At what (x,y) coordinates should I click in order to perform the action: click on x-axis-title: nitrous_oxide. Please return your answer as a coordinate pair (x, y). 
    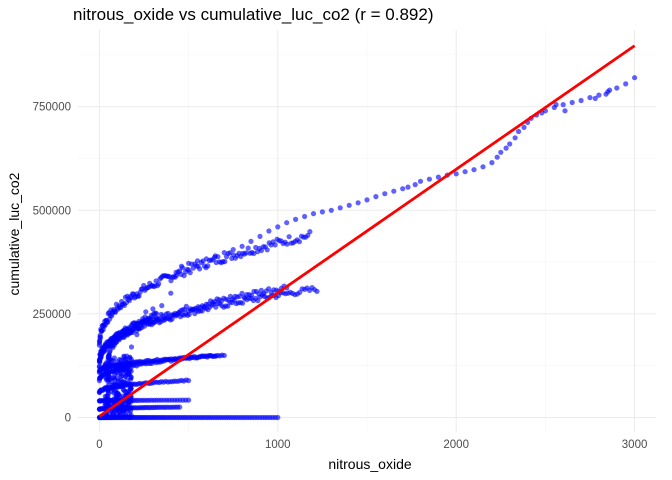
    Looking at the image, I should click on (369, 464).